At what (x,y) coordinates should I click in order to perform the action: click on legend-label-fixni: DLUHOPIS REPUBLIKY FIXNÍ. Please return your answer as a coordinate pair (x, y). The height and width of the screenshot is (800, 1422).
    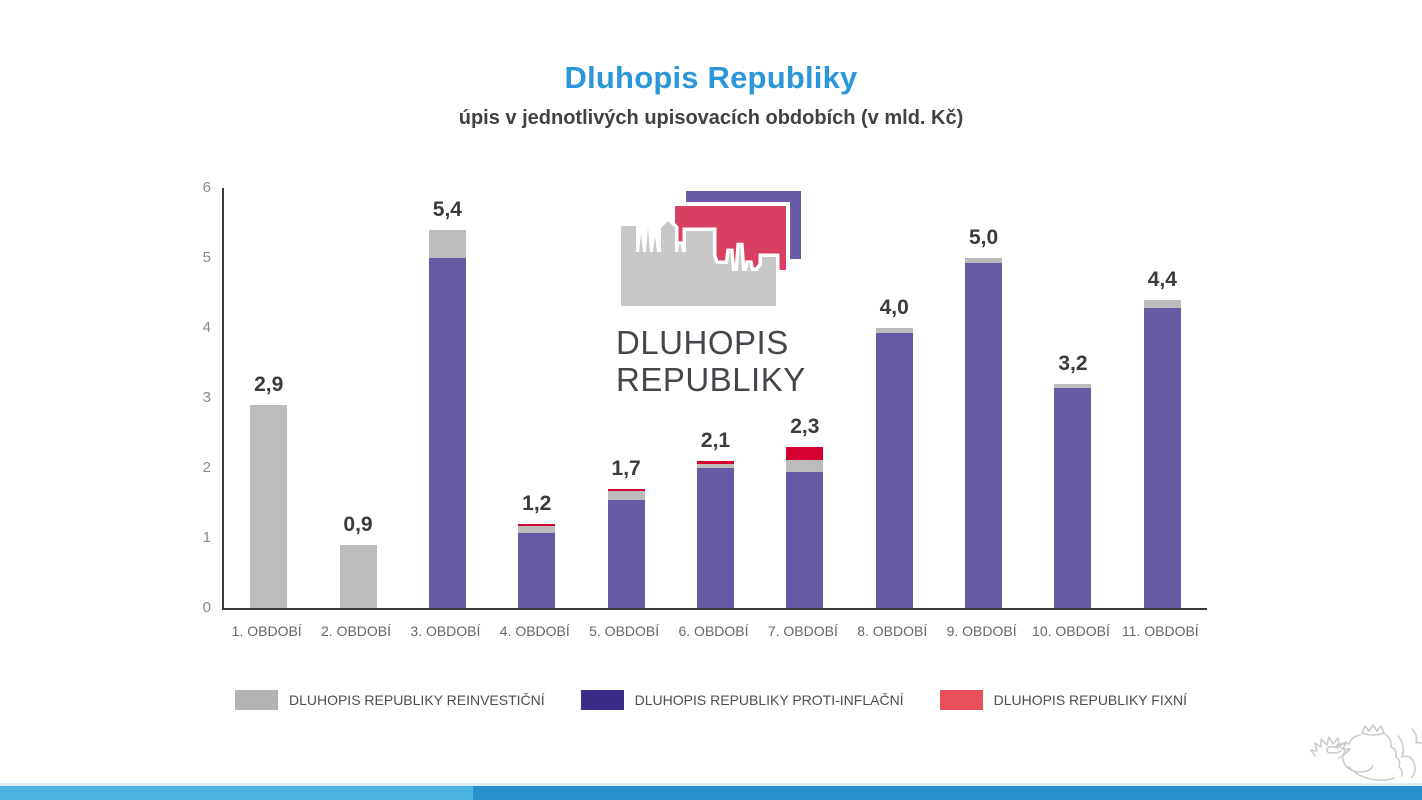
    Looking at the image, I should click on (1090, 700).